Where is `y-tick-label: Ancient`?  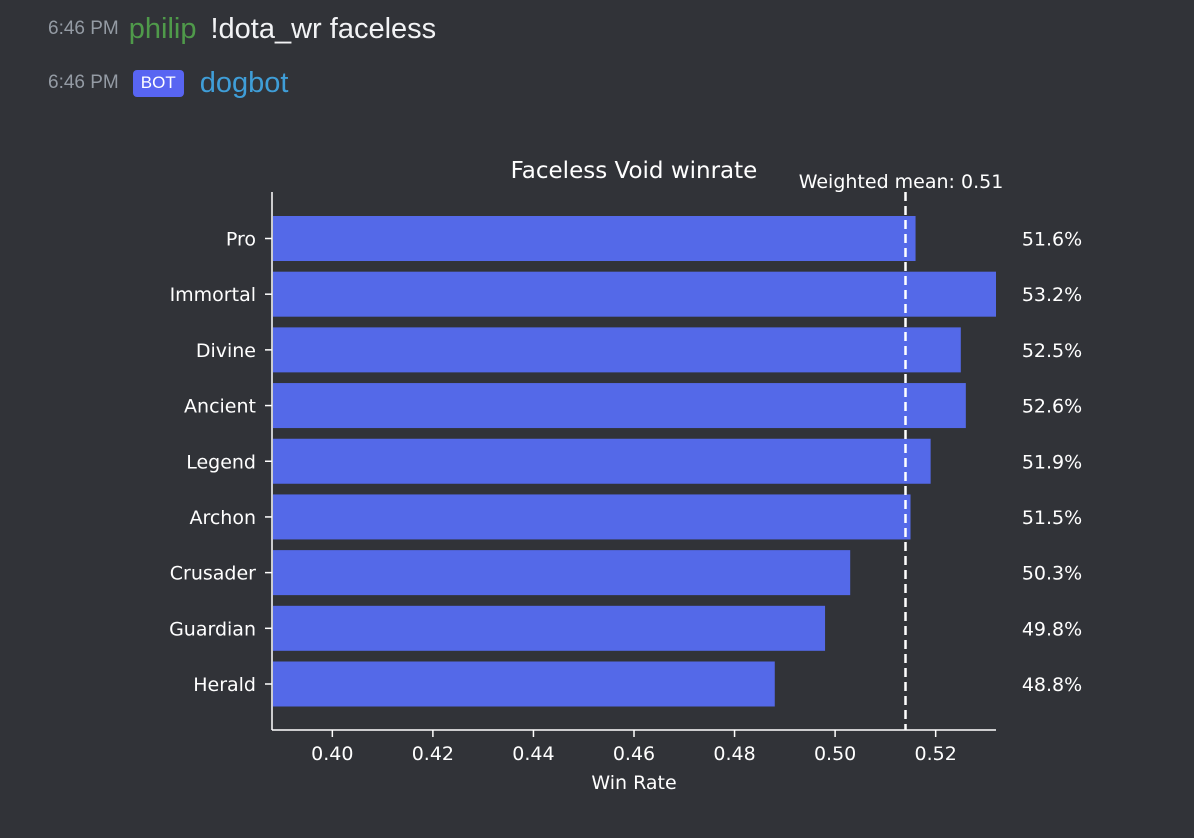 y-tick-label: Ancient is located at coordinates (220, 407).